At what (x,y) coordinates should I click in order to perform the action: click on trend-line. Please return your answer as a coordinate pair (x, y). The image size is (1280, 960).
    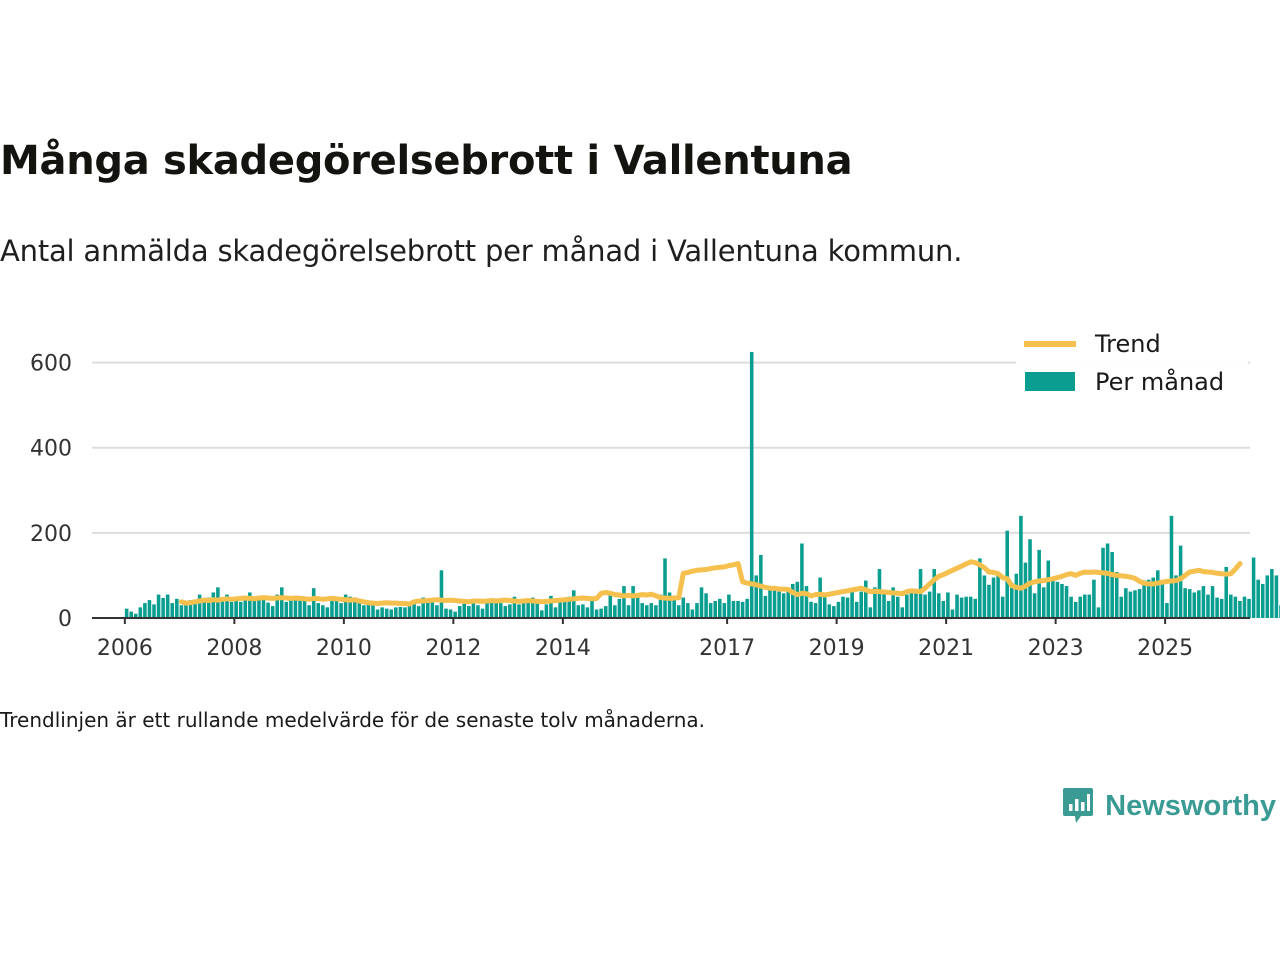
    Looking at the image, I should click on (710, 583).